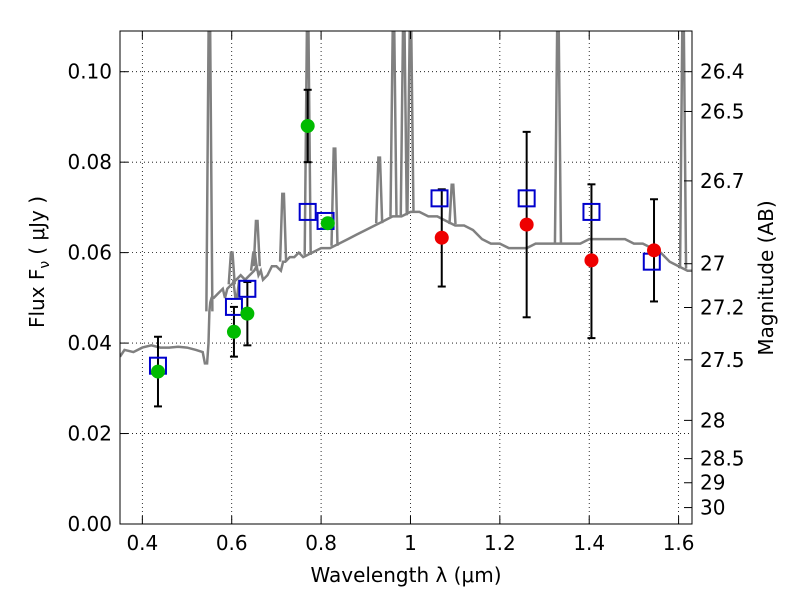 This screenshot has width=800, height=600. Describe the element at coordinates (89, 72) in the screenshot. I see `y-tick-label: 0.10` at that location.